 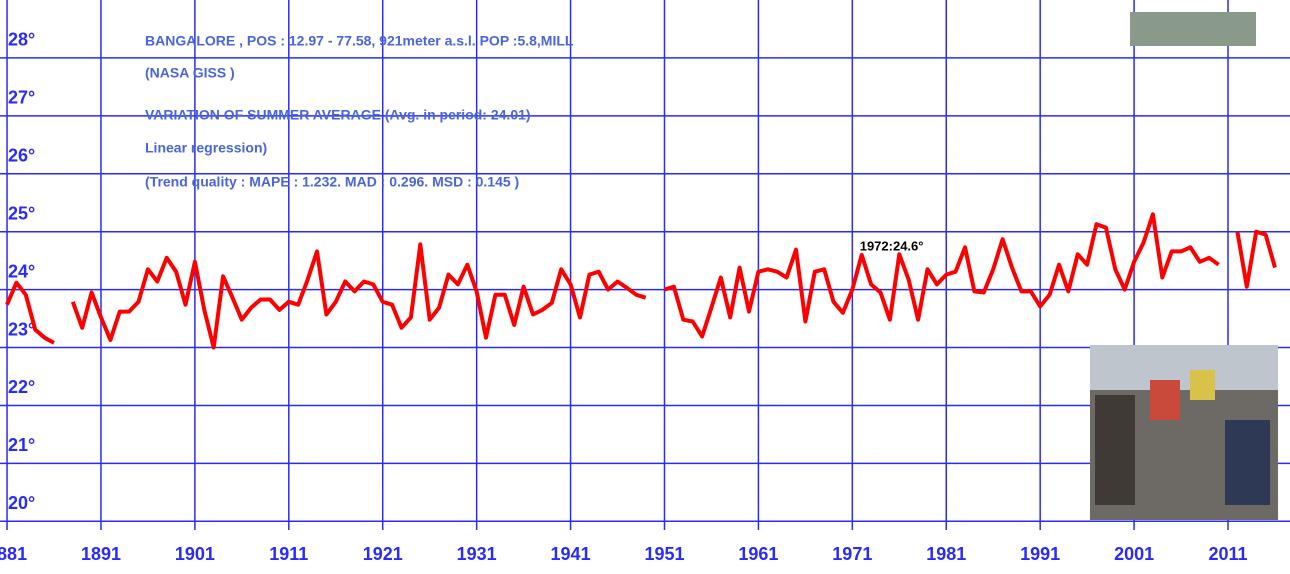 I want to click on y-tick-label: 22°, so click(x=21, y=387).